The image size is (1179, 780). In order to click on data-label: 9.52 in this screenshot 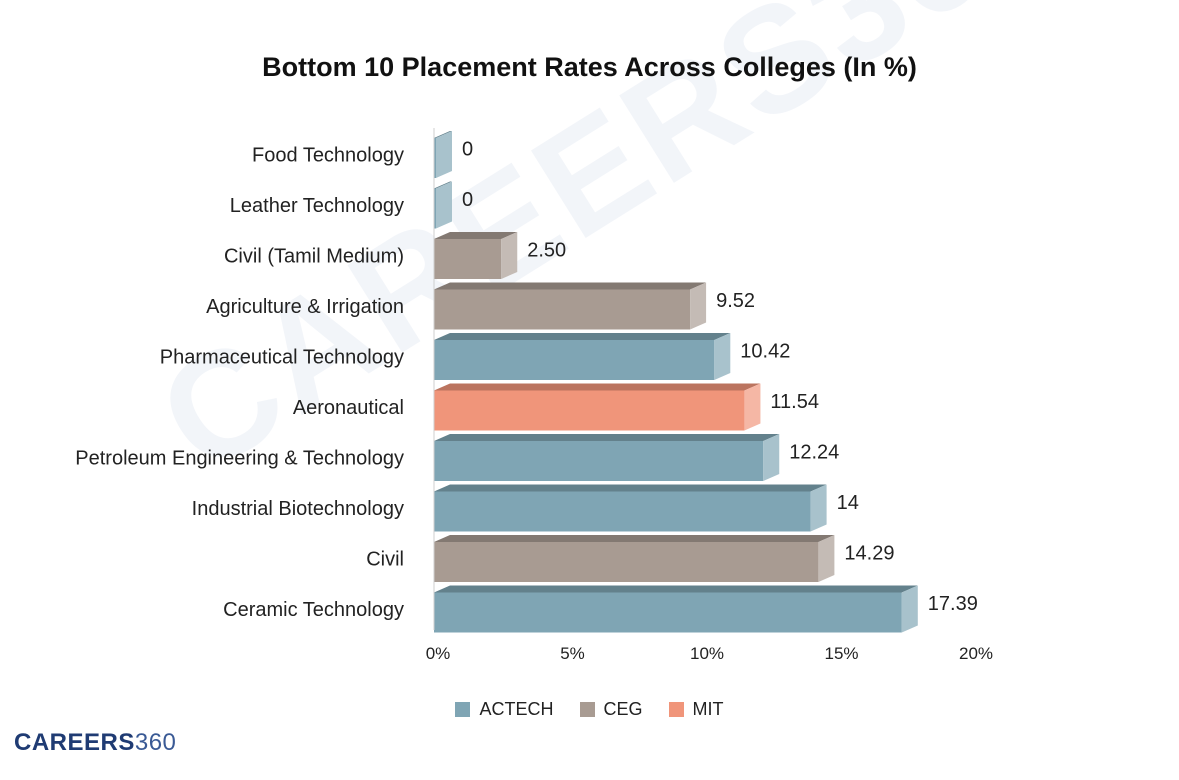, I will do `click(735, 301)`.